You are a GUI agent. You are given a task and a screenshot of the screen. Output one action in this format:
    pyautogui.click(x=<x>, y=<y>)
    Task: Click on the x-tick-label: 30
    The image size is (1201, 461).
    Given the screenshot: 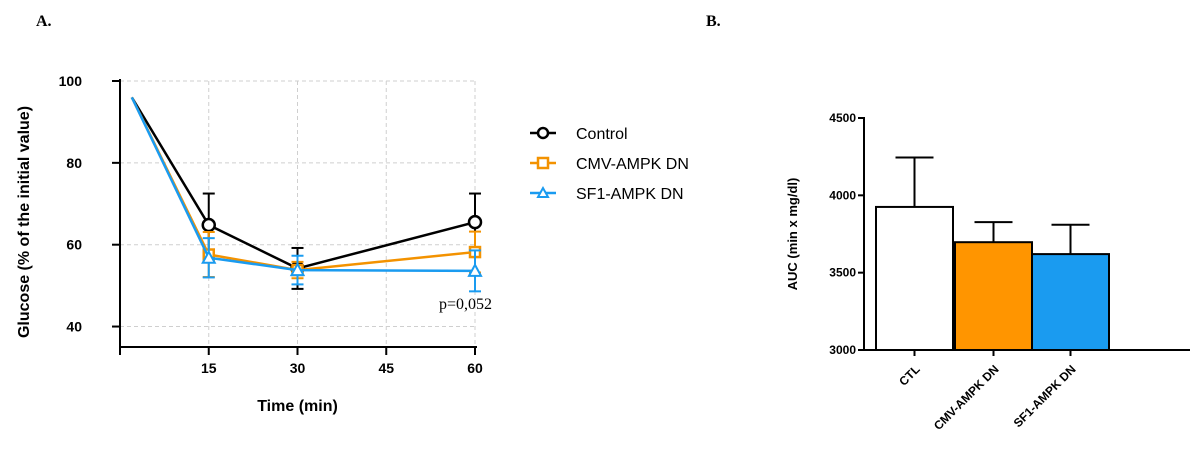 What is the action you would take?
    pyautogui.click(x=298, y=368)
    